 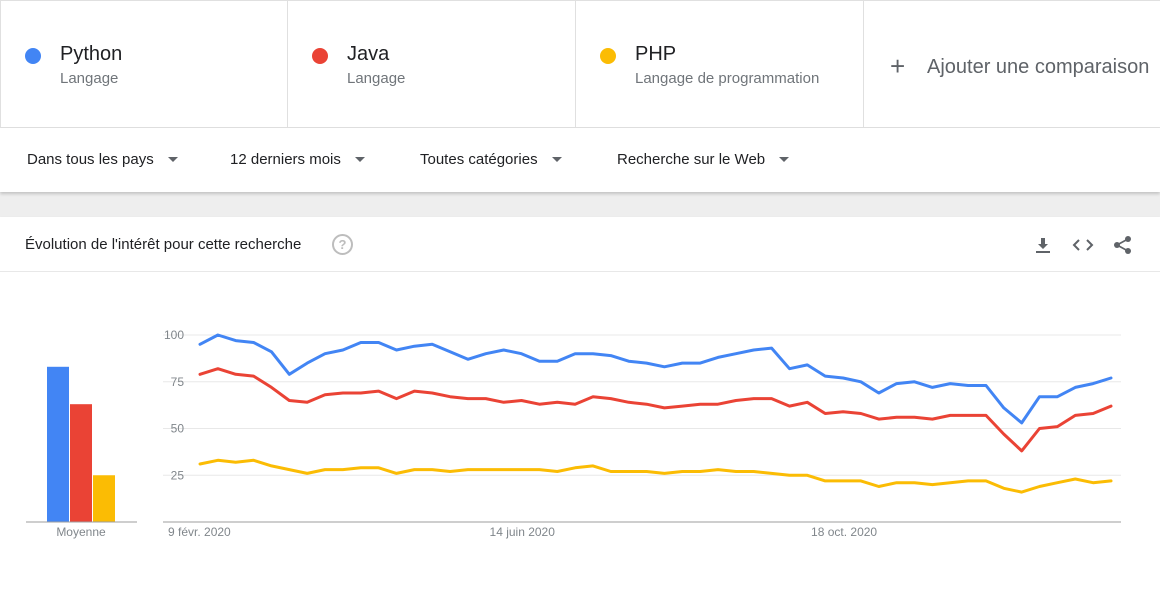 I want to click on plus-icon: +, so click(x=898, y=66).